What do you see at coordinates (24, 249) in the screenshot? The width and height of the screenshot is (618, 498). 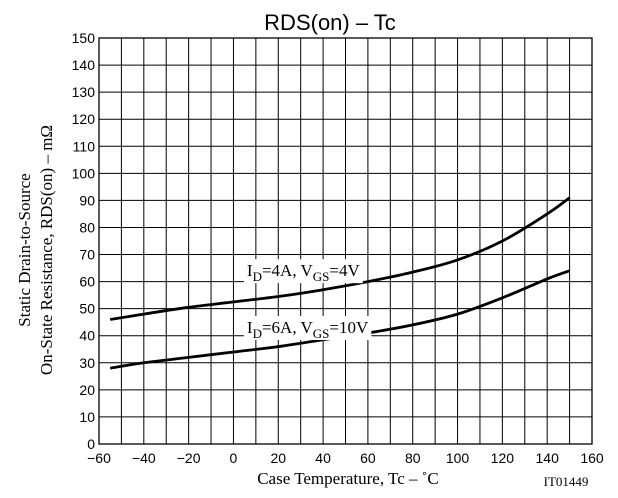 I see `y-axis-label-line1: Static Drain-to-Source` at bounding box center [24, 249].